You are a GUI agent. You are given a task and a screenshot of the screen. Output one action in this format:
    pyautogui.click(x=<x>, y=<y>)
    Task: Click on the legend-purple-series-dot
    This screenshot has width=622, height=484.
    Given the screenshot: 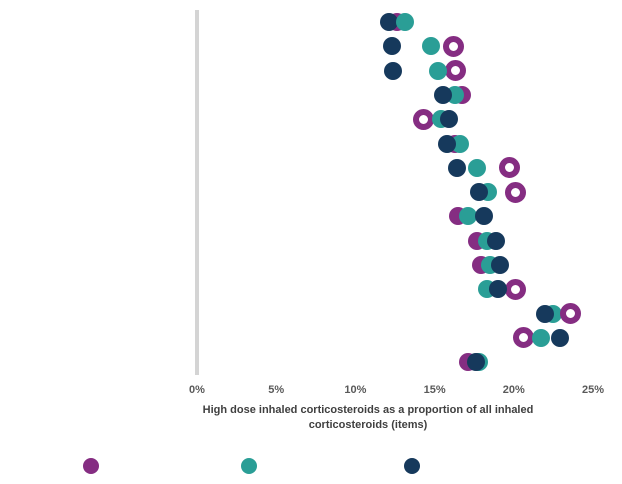 What is the action you would take?
    pyautogui.click(x=91, y=466)
    